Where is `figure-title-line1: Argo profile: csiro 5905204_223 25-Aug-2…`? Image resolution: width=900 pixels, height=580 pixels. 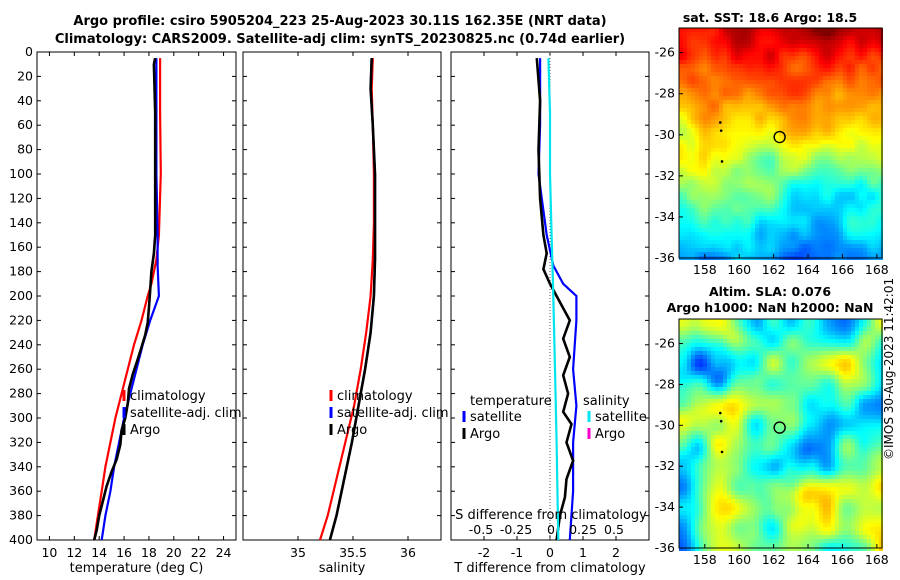
figure-title-line1: Argo profile: csiro 5905204_223 25-Aug-2… is located at coordinates (340, 21).